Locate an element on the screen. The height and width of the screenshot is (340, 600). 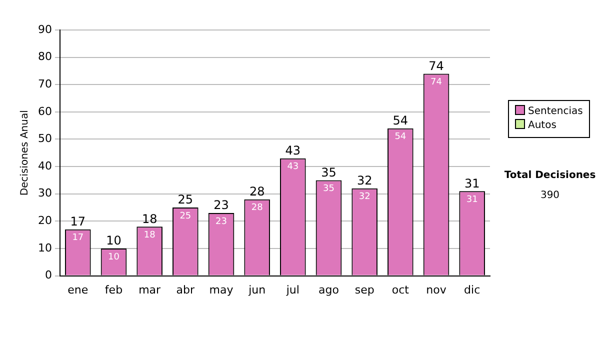
data-label: 25 is located at coordinates (186, 216).